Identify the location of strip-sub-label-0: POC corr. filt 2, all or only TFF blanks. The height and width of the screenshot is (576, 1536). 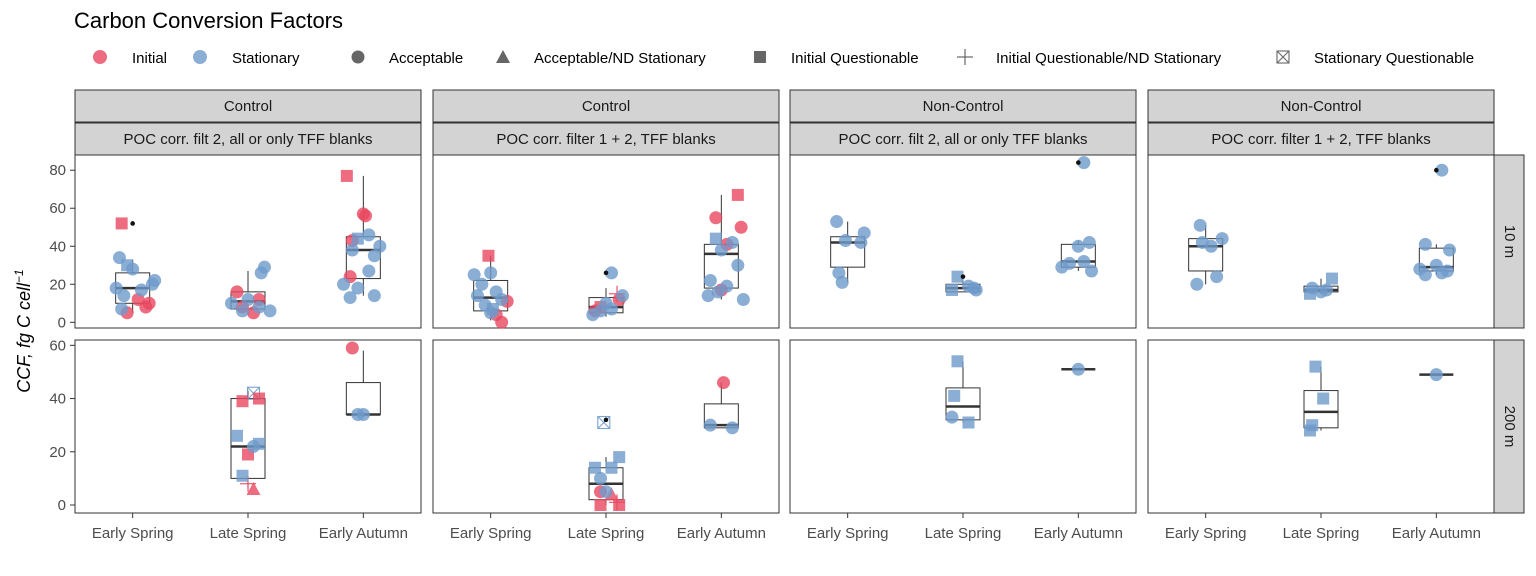
(248, 139).